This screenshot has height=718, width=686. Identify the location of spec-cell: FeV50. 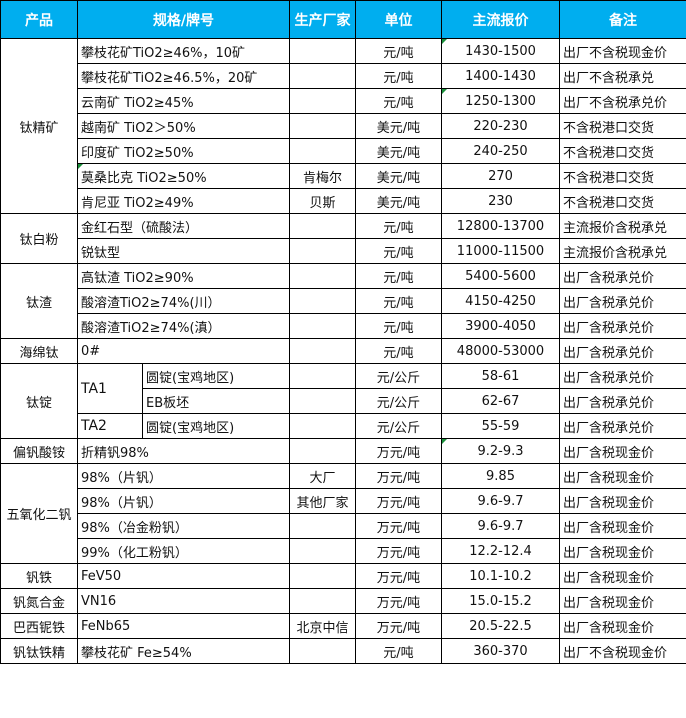
(183, 576).